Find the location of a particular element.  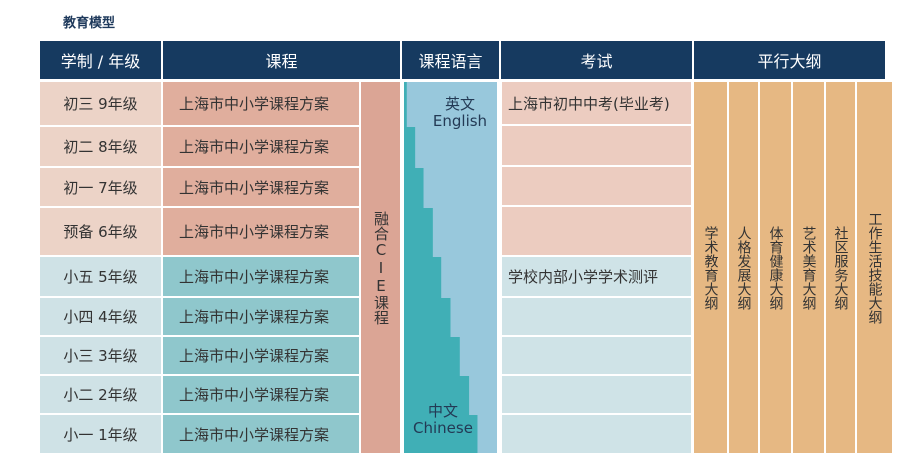

header-language: 课程语言 is located at coordinates (450, 60).